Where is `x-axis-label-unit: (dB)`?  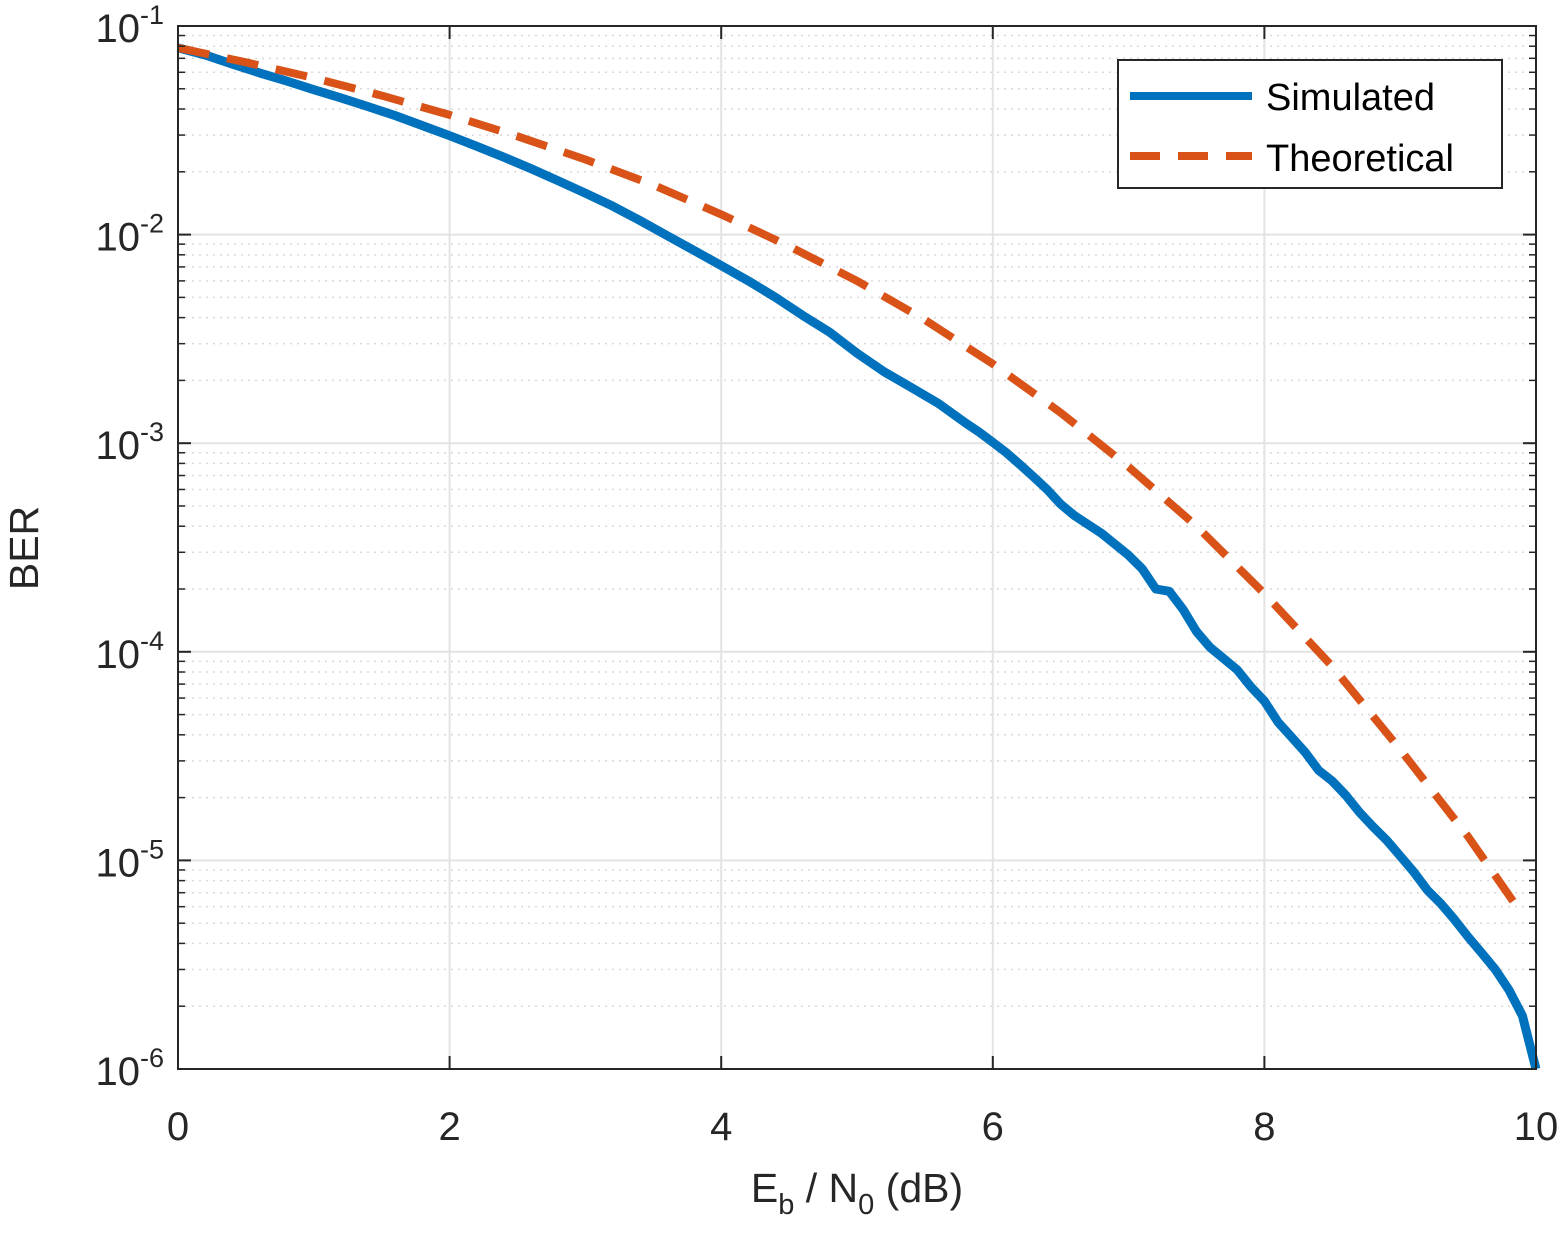 x-axis-label-unit: (dB) is located at coordinates (918, 1188).